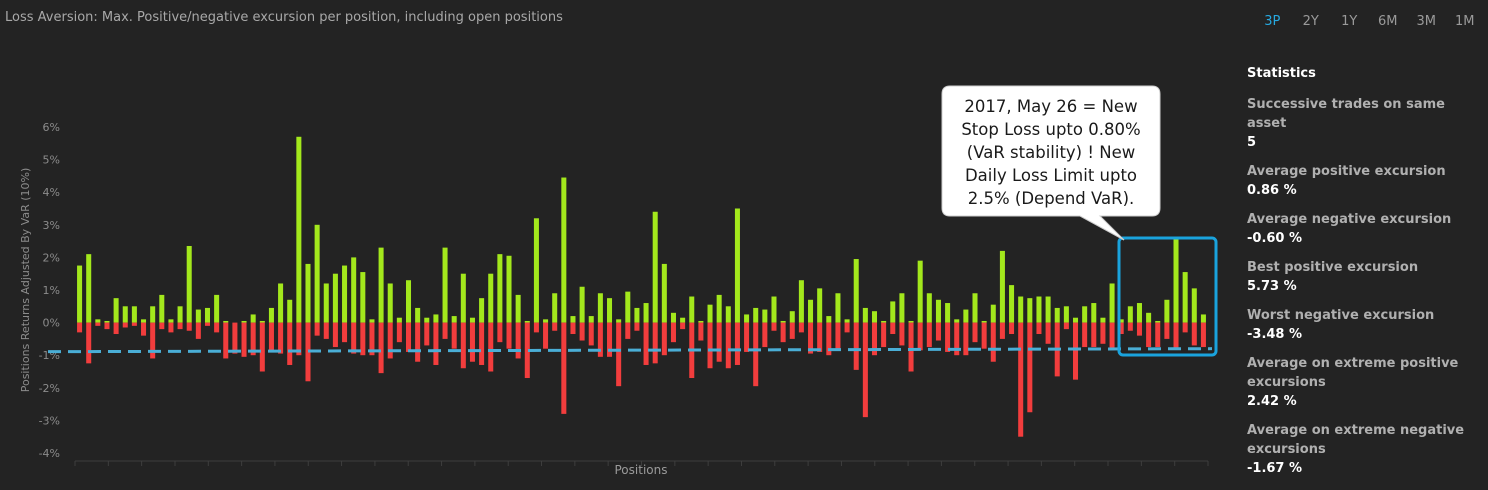 Image resolution: width=1488 pixels, height=490 pixels. Describe the element at coordinates (1465, 21) in the screenshot. I see `range-button-1m: 1M` at that location.